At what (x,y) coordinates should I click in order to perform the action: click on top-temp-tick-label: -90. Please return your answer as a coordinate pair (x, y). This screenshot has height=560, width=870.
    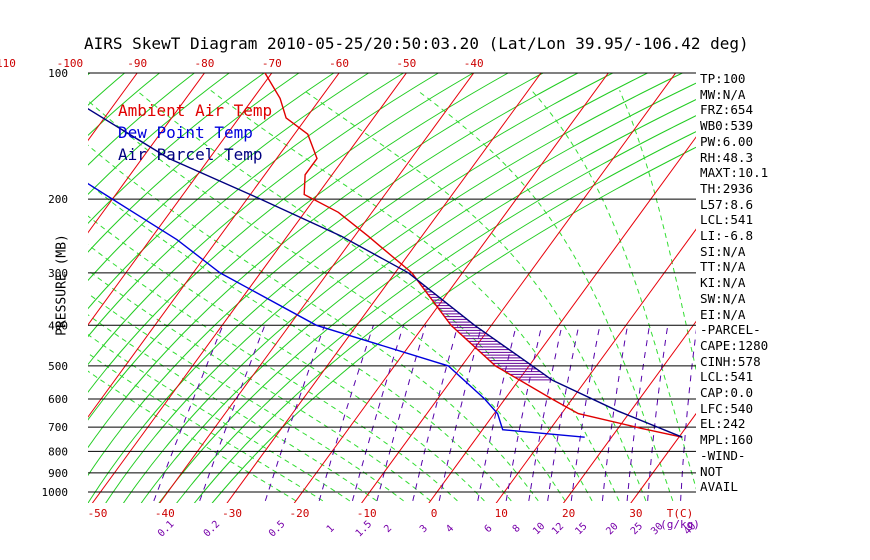
    Looking at the image, I should click on (137, 63).